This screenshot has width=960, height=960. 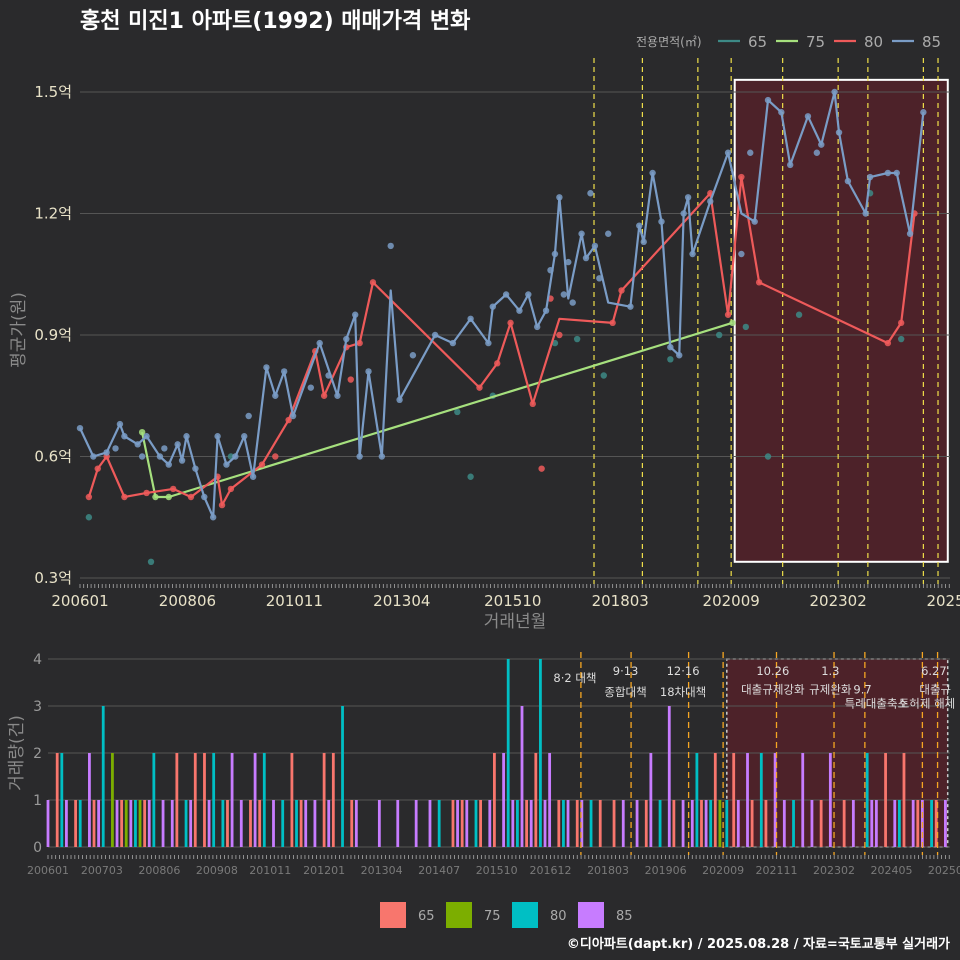 What do you see at coordinates (17, 753) in the screenshot?
I see `y-axis-title-bottom: 거래량(건)` at bounding box center [17, 753].